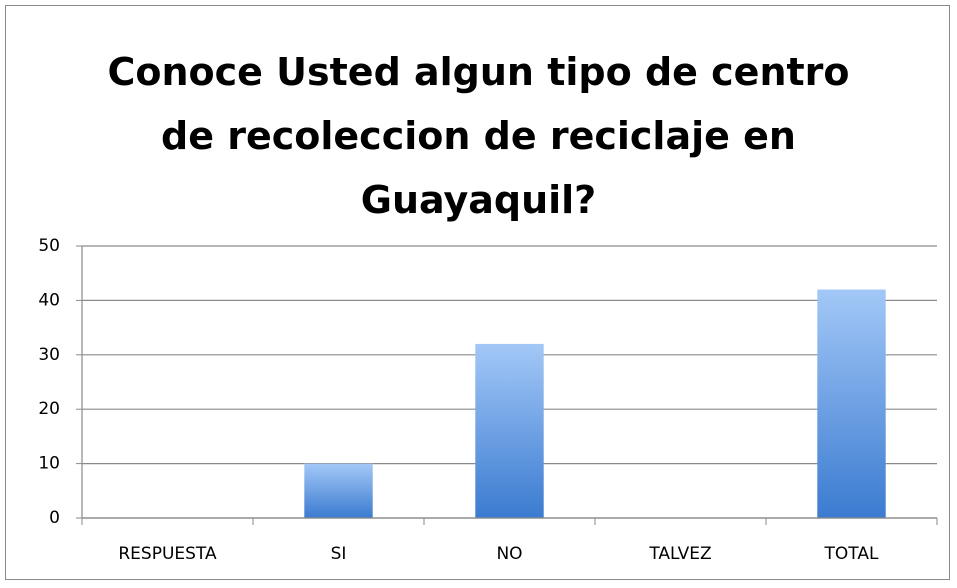 This screenshot has width=957, height=588. Describe the element at coordinates (49, 464) in the screenshot. I see `y-tick-label: 10` at that location.